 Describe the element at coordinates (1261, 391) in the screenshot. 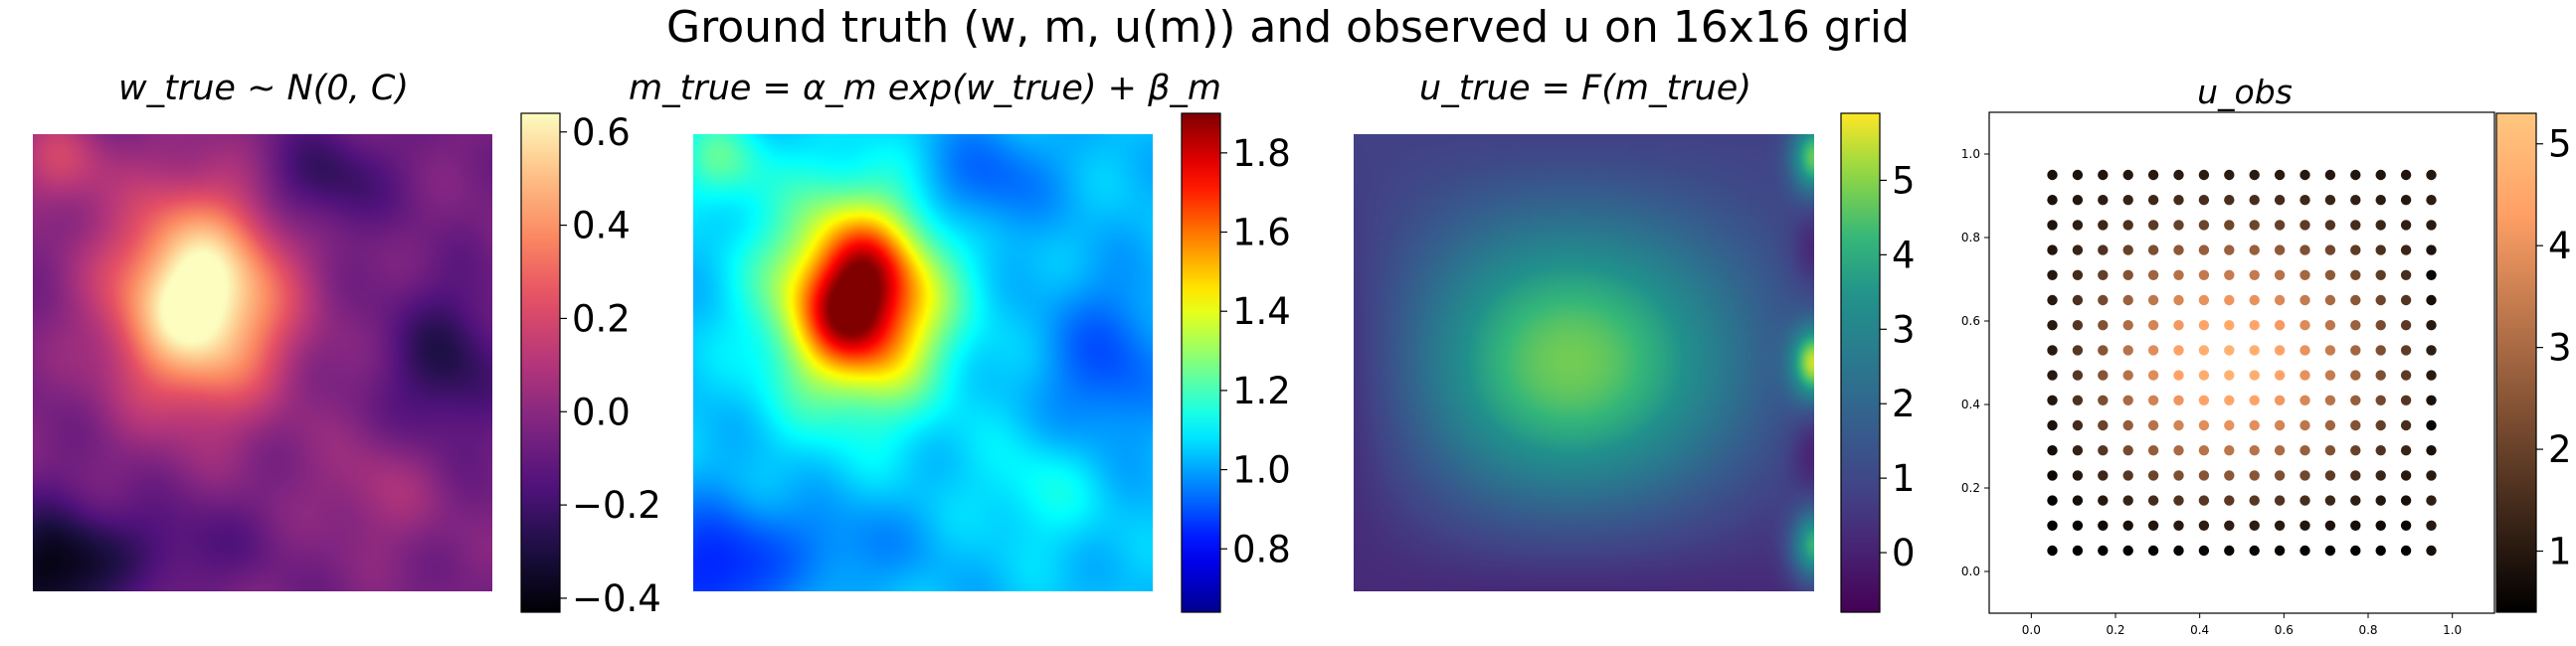

I see `colorbar-tick-label: 1.2` at that location.